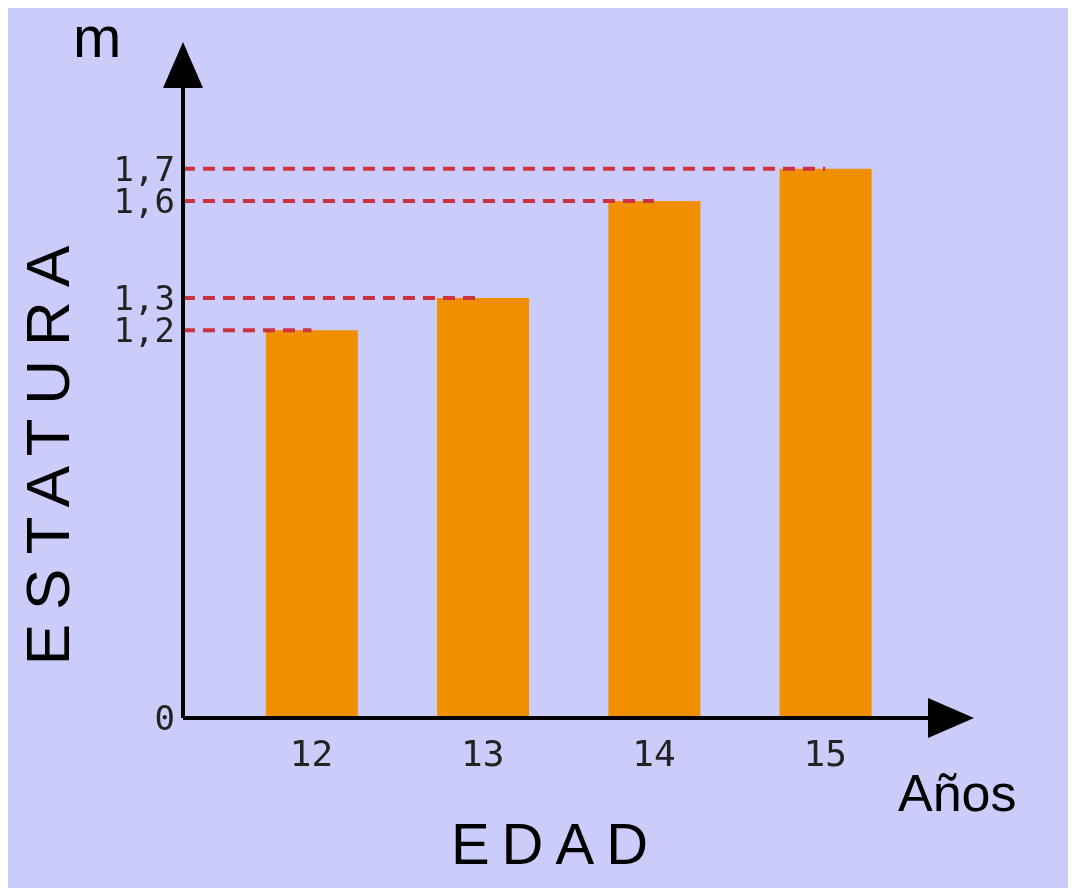  I want to click on y-tick-label: 0, so click(164, 718).